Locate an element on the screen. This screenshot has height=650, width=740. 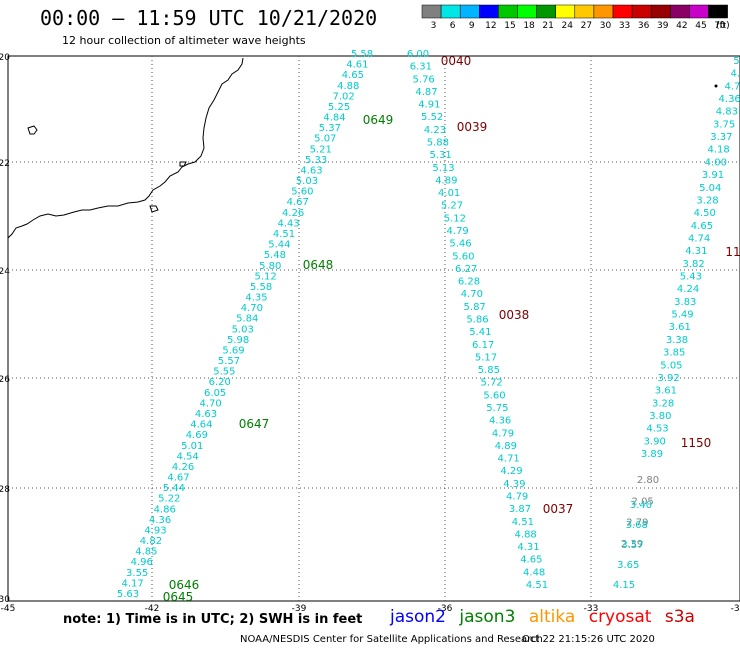
wave-height-value: 4.64 is located at coordinates (201, 425).